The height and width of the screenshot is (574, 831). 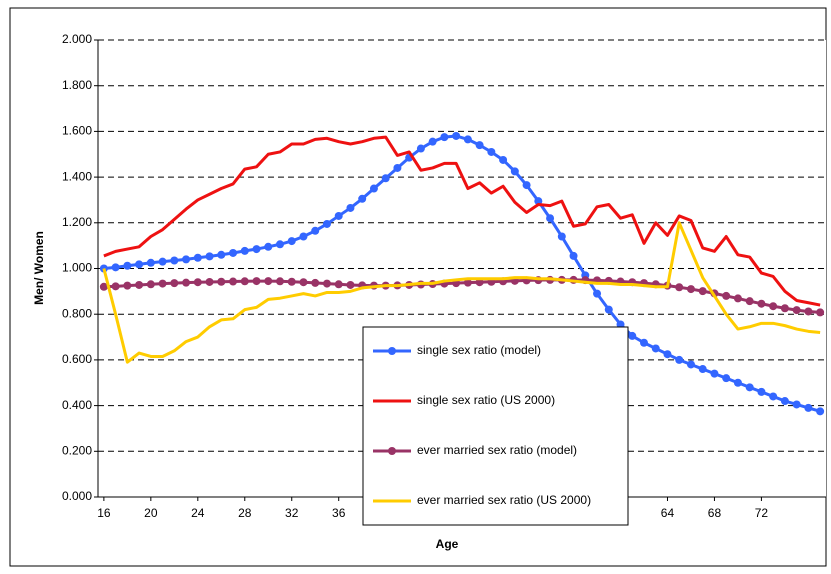 I want to click on y-tick-label: 1.600, so click(x=77, y=131).